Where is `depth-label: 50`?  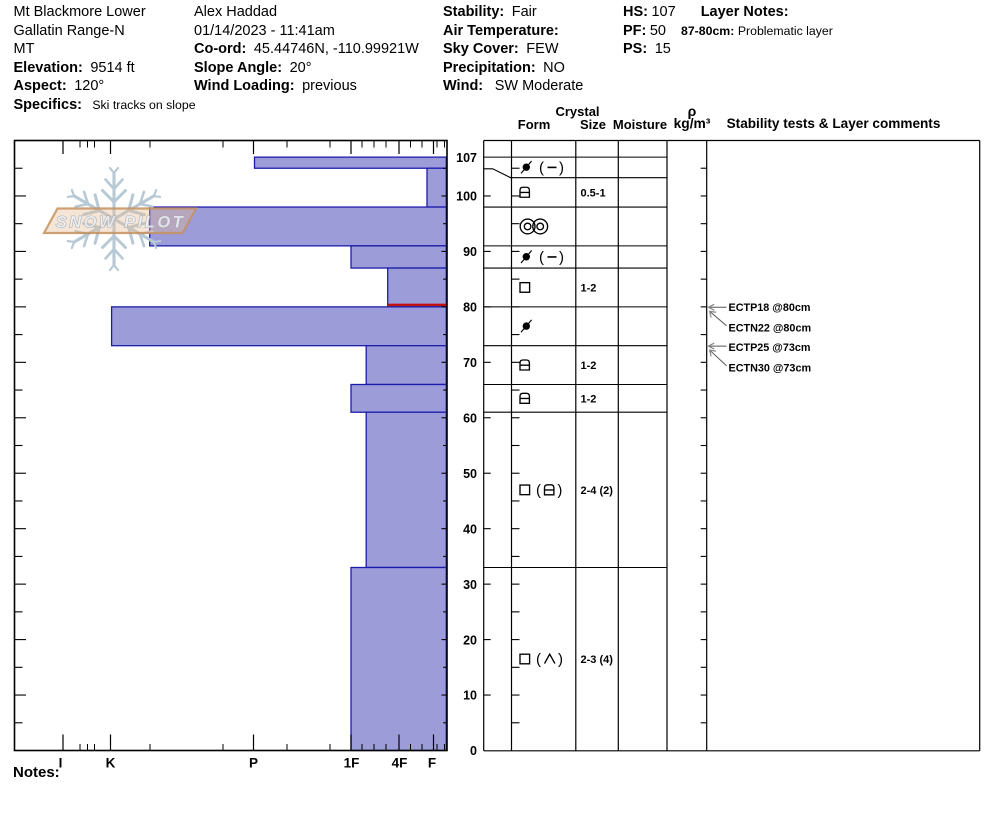 depth-label: 50 is located at coordinates (470, 474).